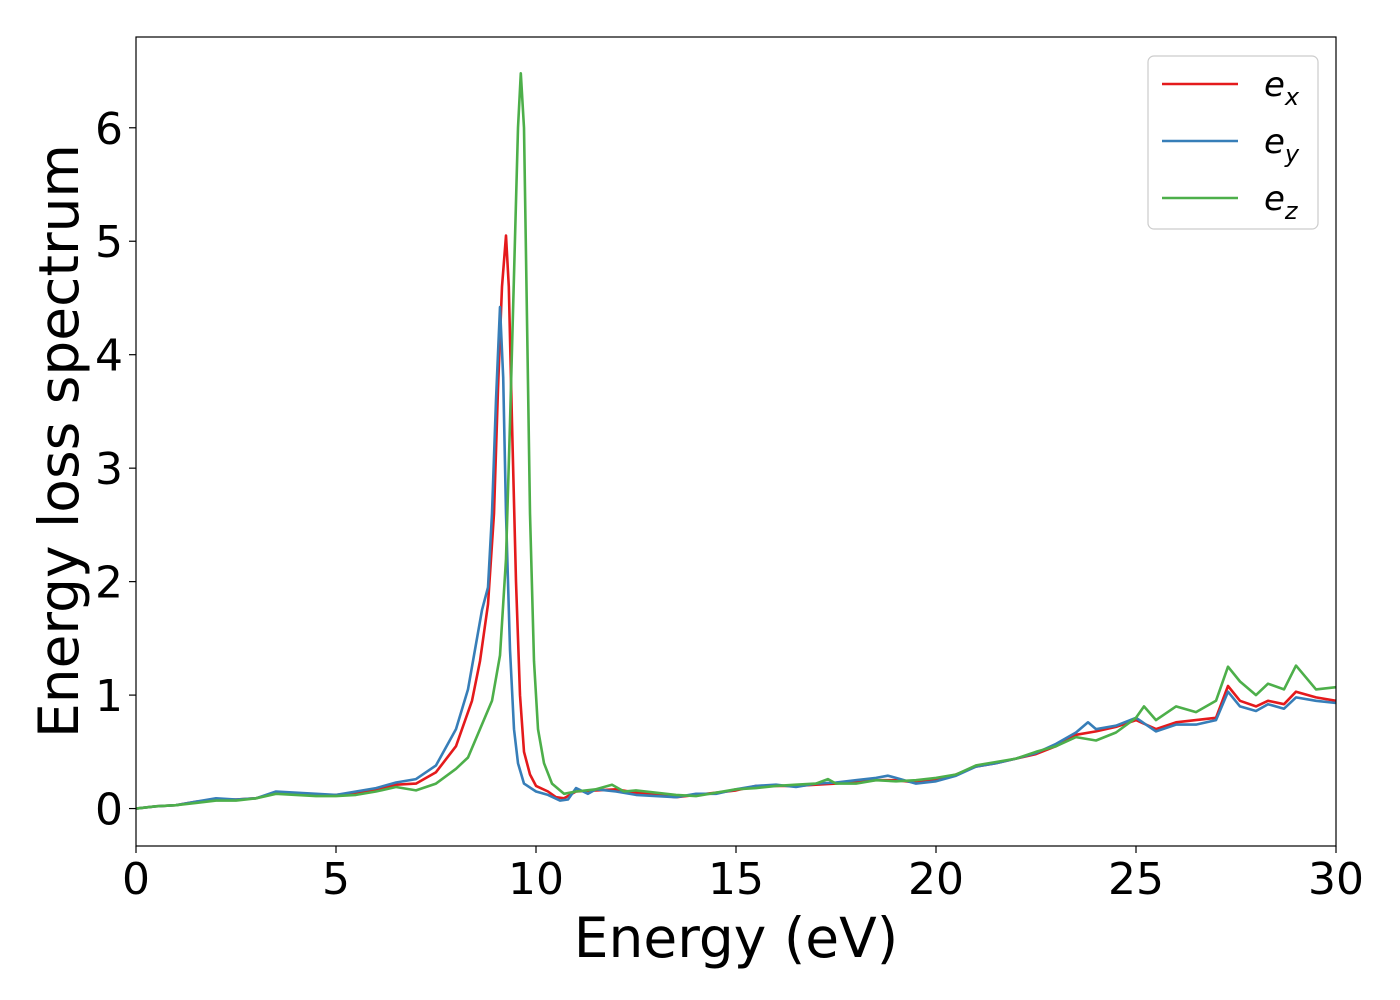 This screenshot has width=1400, height=1000. I want to click on legend-label-subscript: y, so click(1292, 154).